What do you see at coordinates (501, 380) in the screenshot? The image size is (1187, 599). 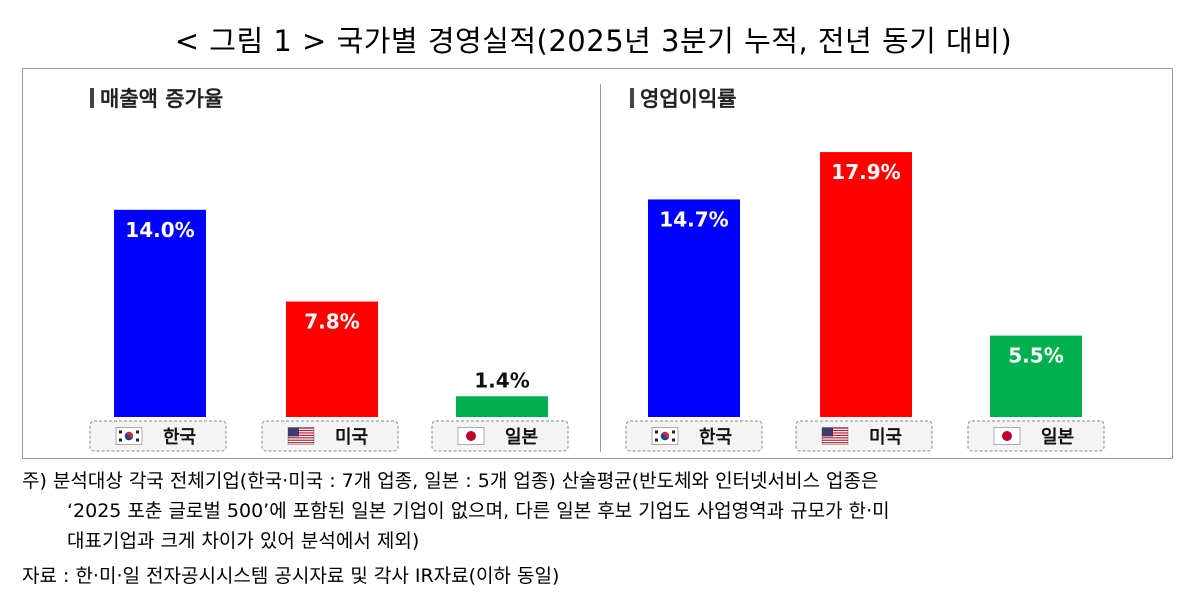 I see `data-label-japan: 1.4%` at bounding box center [501, 380].